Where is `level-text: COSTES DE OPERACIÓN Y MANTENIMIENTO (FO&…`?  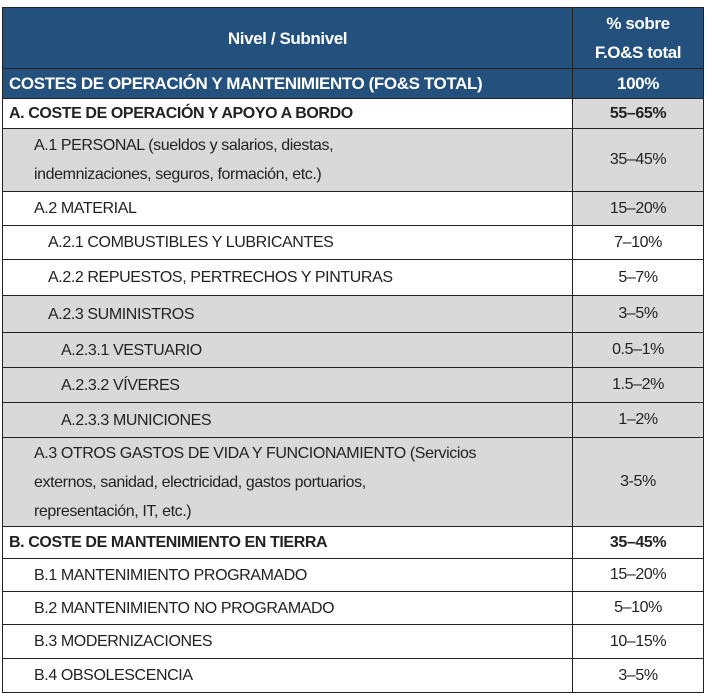 level-text: COSTES DE OPERACIÓN Y MANTENIMIENTO (FO&… is located at coordinates (246, 83).